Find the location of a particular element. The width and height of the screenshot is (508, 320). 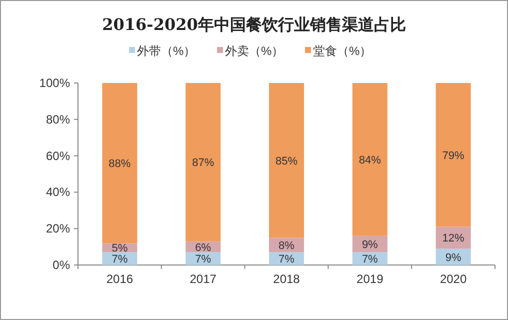

data-label: 79% is located at coordinates (453, 156).